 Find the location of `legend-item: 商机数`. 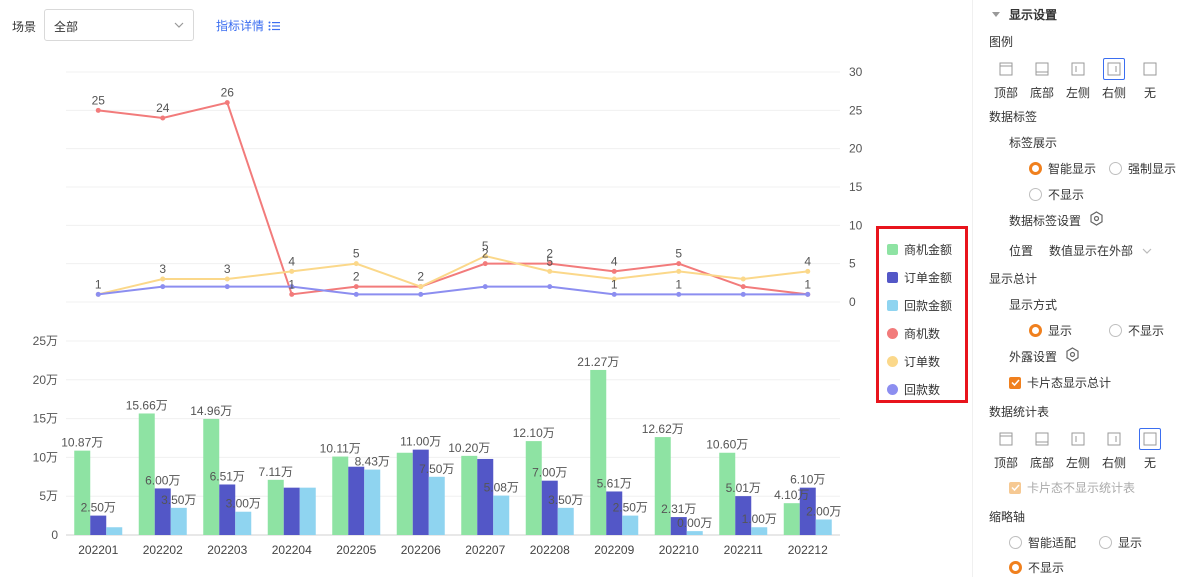

legend-item: 商机数 is located at coordinates (922, 333).